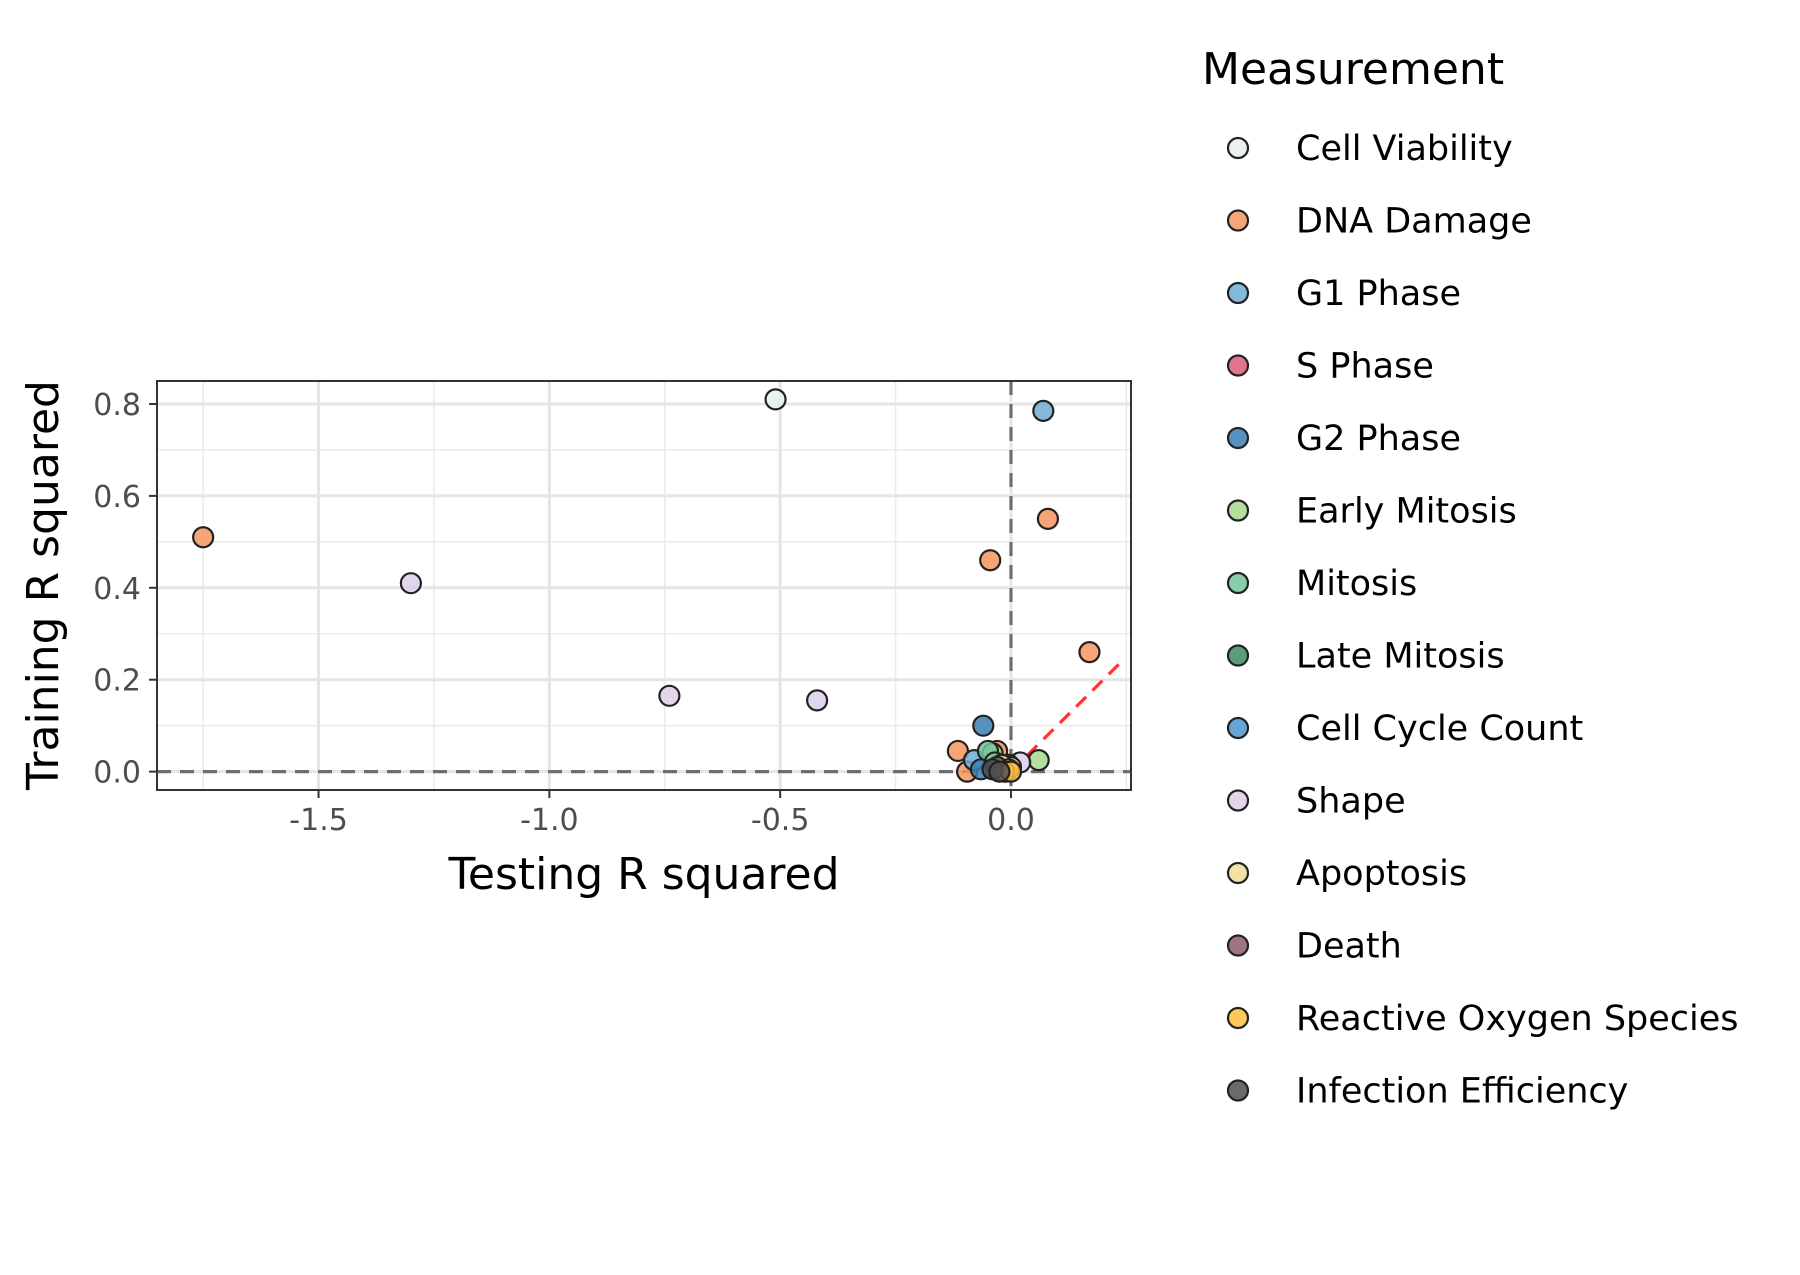 Image resolution: width=1800 pixels, height=1275 pixels. Describe the element at coordinates (1378, 439) in the screenshot. I see `legend-label: G2 Phase` at that location.